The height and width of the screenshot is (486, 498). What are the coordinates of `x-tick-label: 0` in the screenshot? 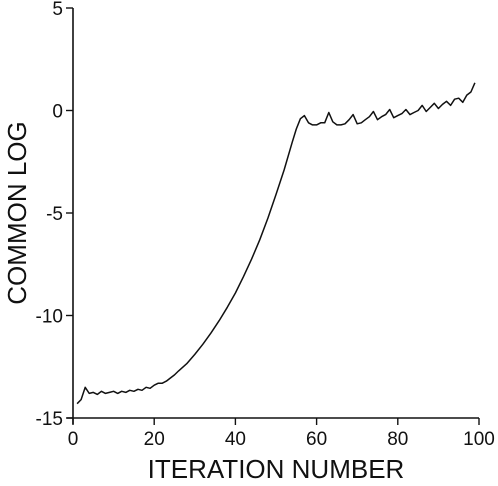 It's located at (73, 439).